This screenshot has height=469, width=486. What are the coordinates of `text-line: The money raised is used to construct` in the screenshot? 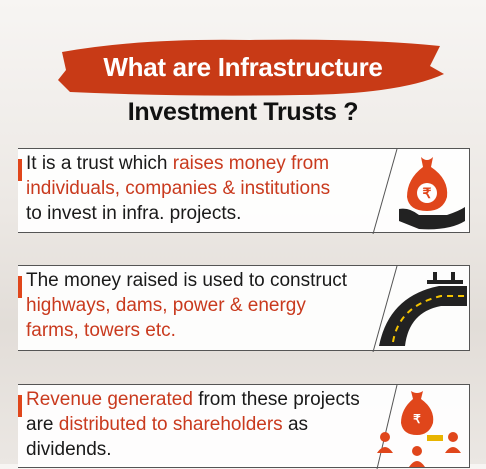 It's located at (186, 280).